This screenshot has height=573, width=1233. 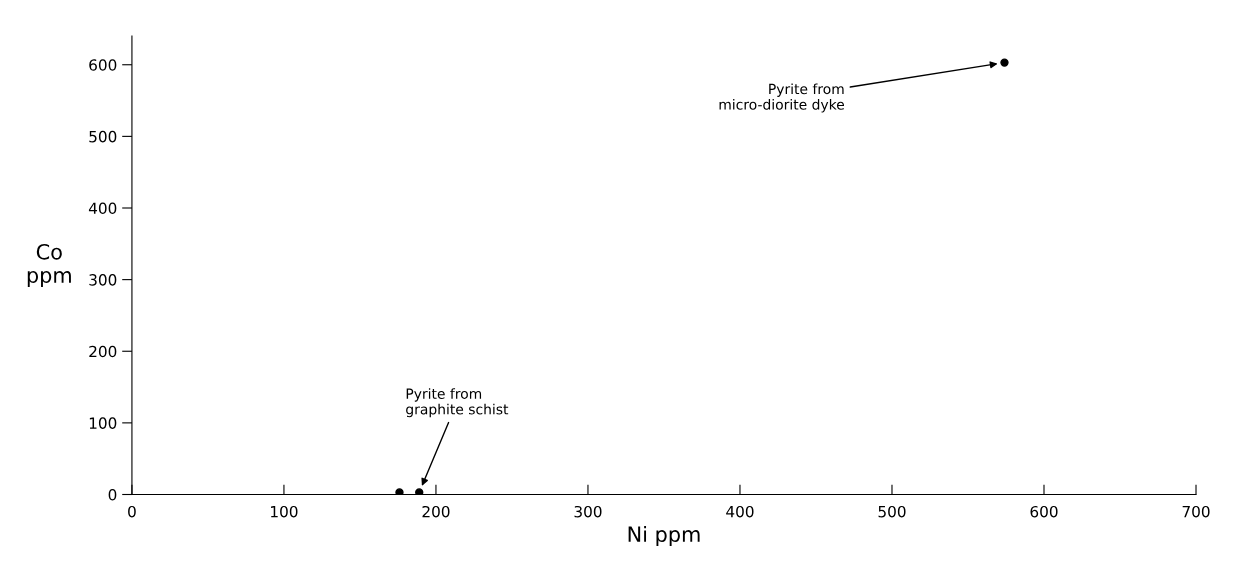 I want to click on y-tick-label: 300, so click(x=103, y=280).